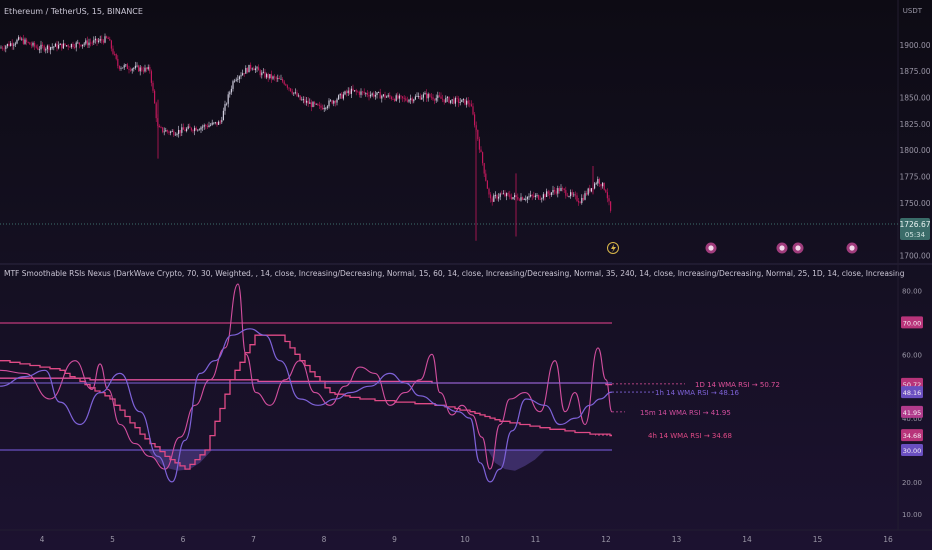  What do you see at coordinates (613, 248) in the screenshot?
I see `lightning-icon` at bounding box center [613, 248].